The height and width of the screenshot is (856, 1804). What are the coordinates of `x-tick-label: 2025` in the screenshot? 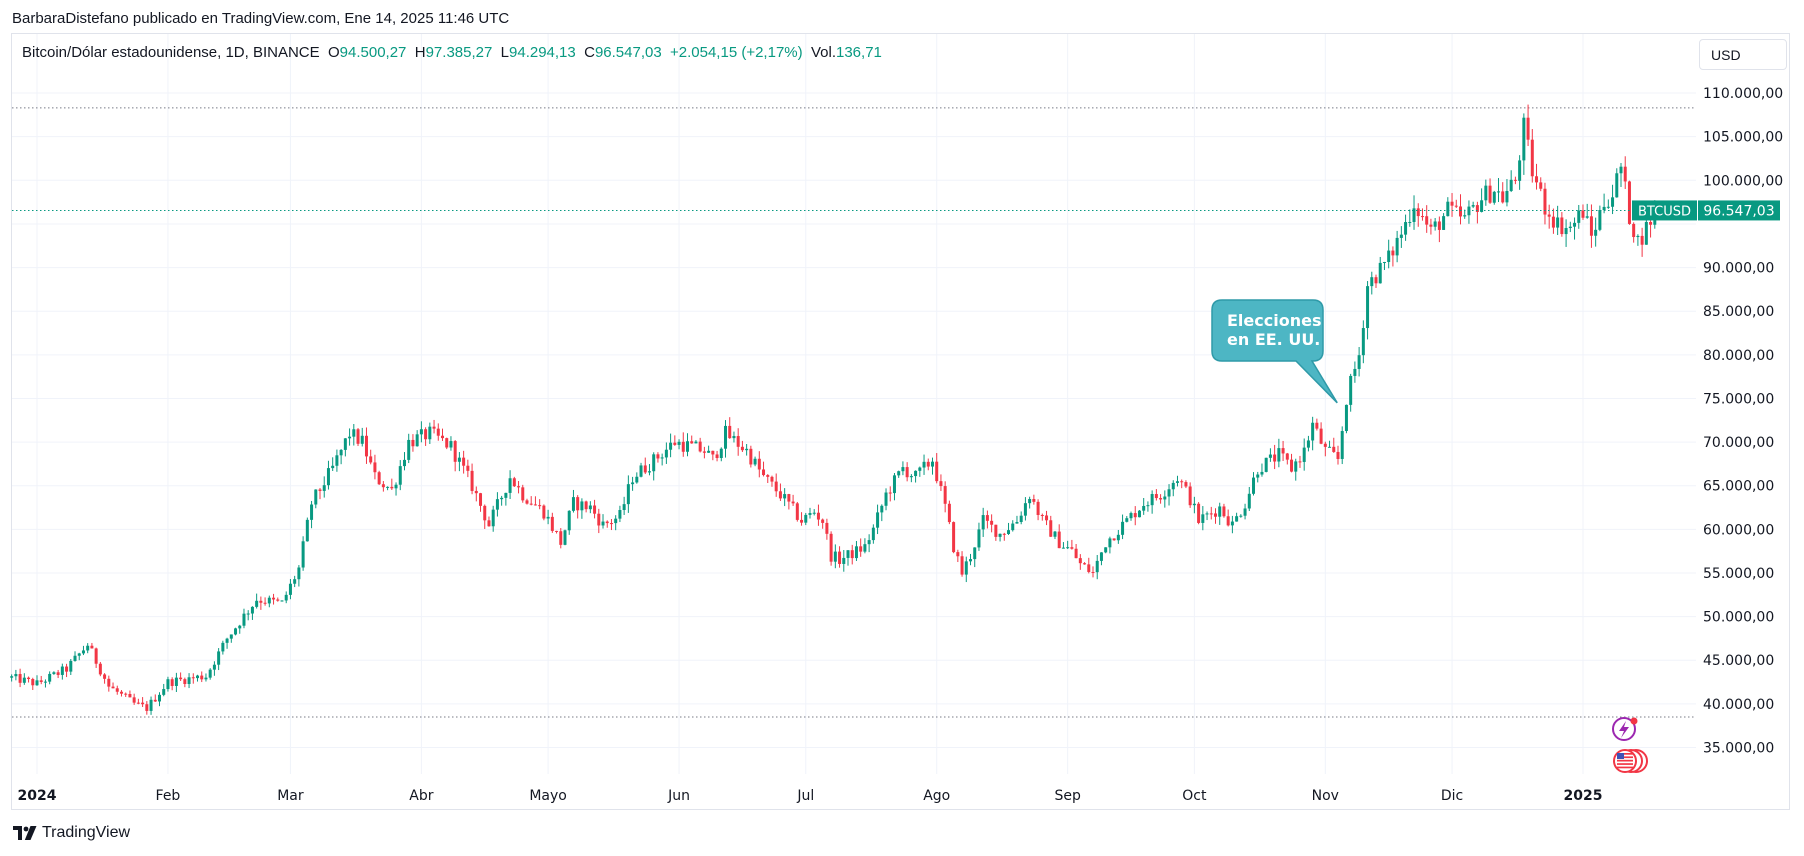 It's located at (1582, 796).